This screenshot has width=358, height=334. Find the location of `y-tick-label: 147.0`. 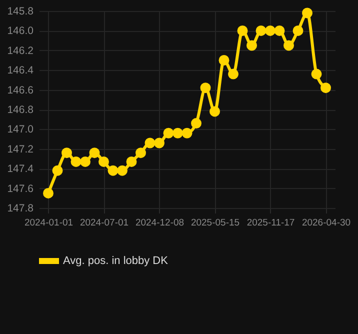

y-tick-label: 147.0 is located at coordinates (20, 130).